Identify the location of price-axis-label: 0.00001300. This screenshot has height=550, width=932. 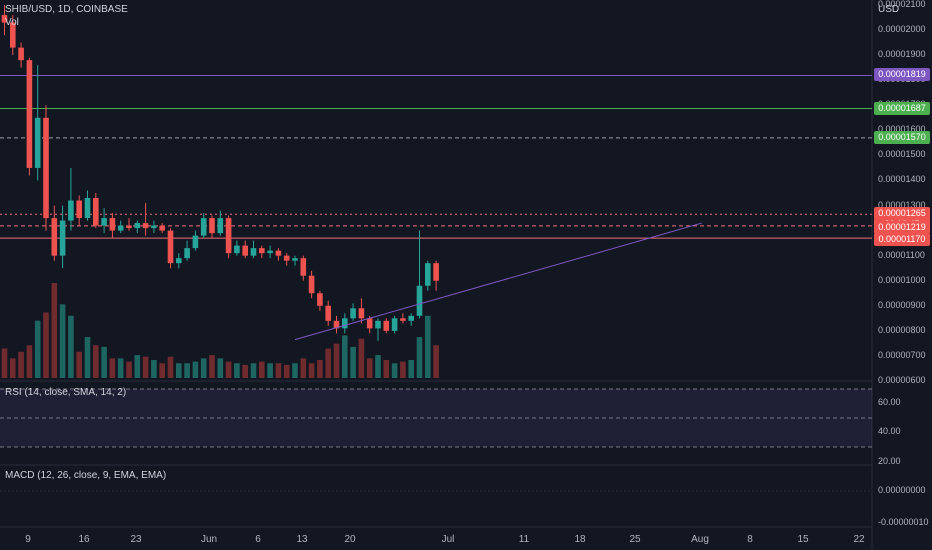
(902, 204).